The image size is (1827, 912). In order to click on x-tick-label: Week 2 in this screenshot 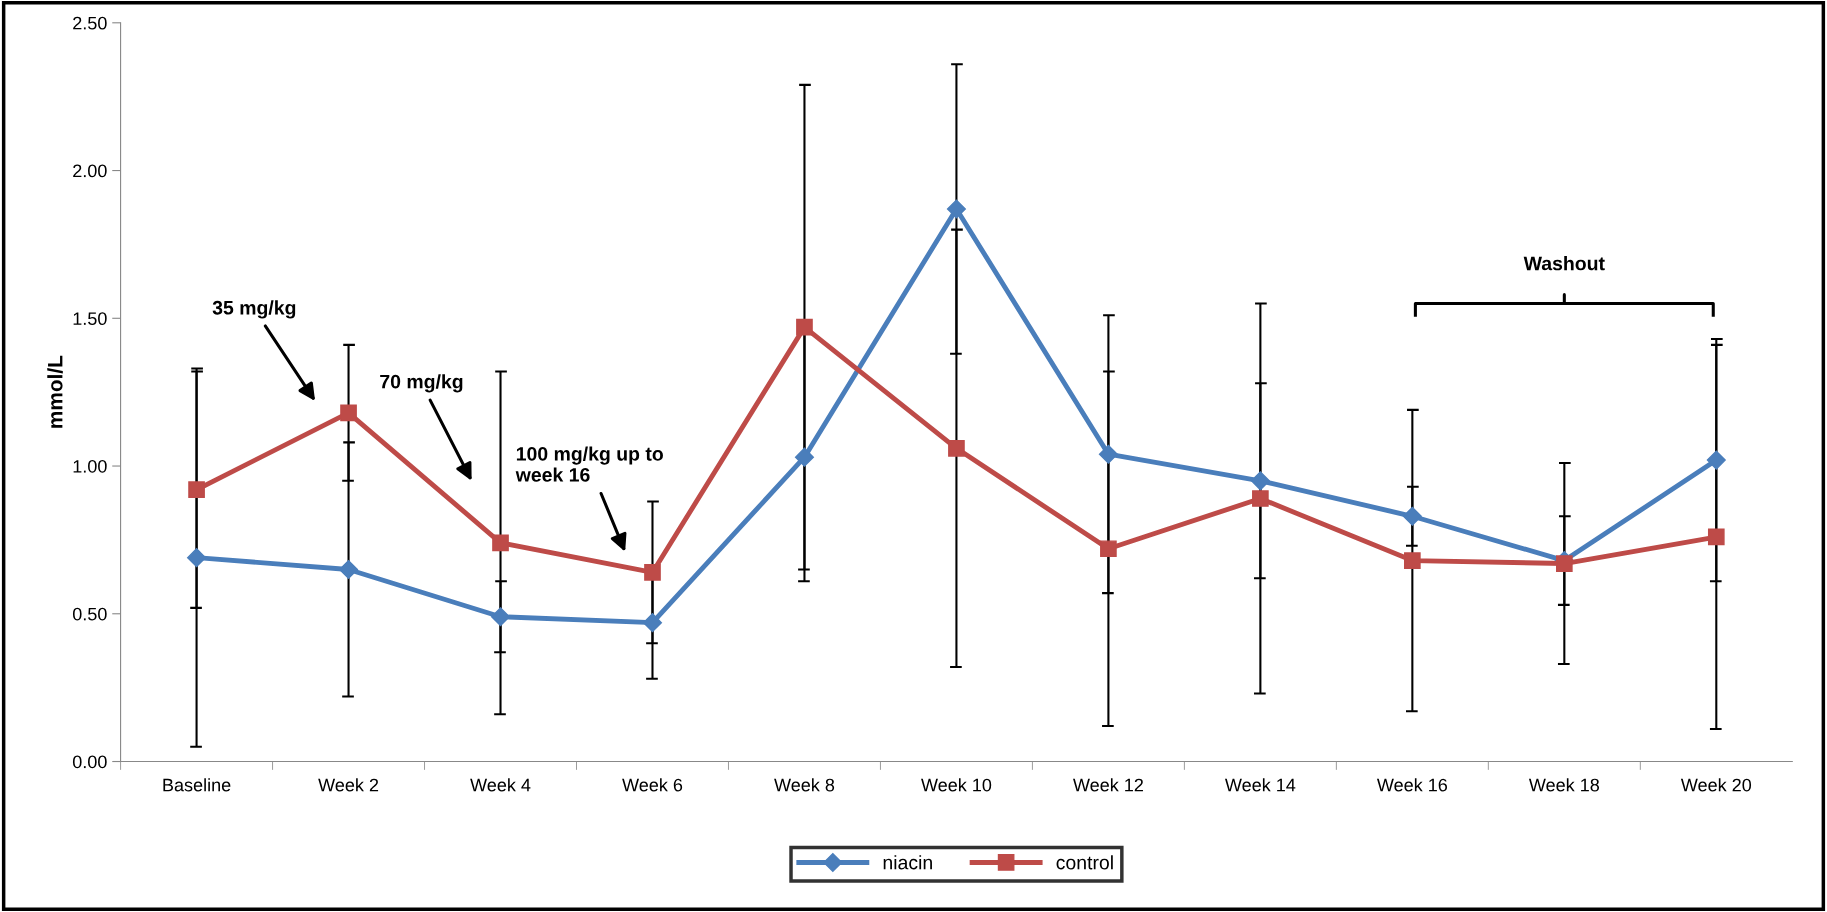, I will do `click(348, 785)`.